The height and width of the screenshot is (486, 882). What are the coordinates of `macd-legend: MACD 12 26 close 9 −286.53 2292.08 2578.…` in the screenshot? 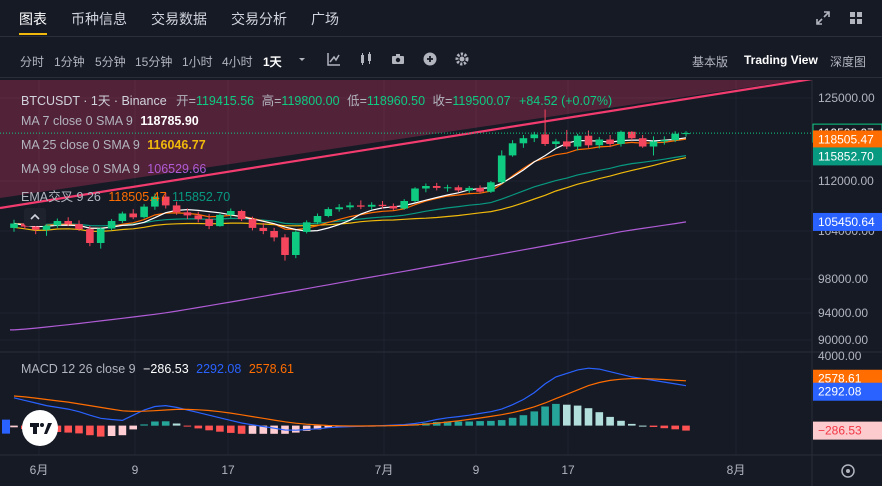 It's located at (157, 369).